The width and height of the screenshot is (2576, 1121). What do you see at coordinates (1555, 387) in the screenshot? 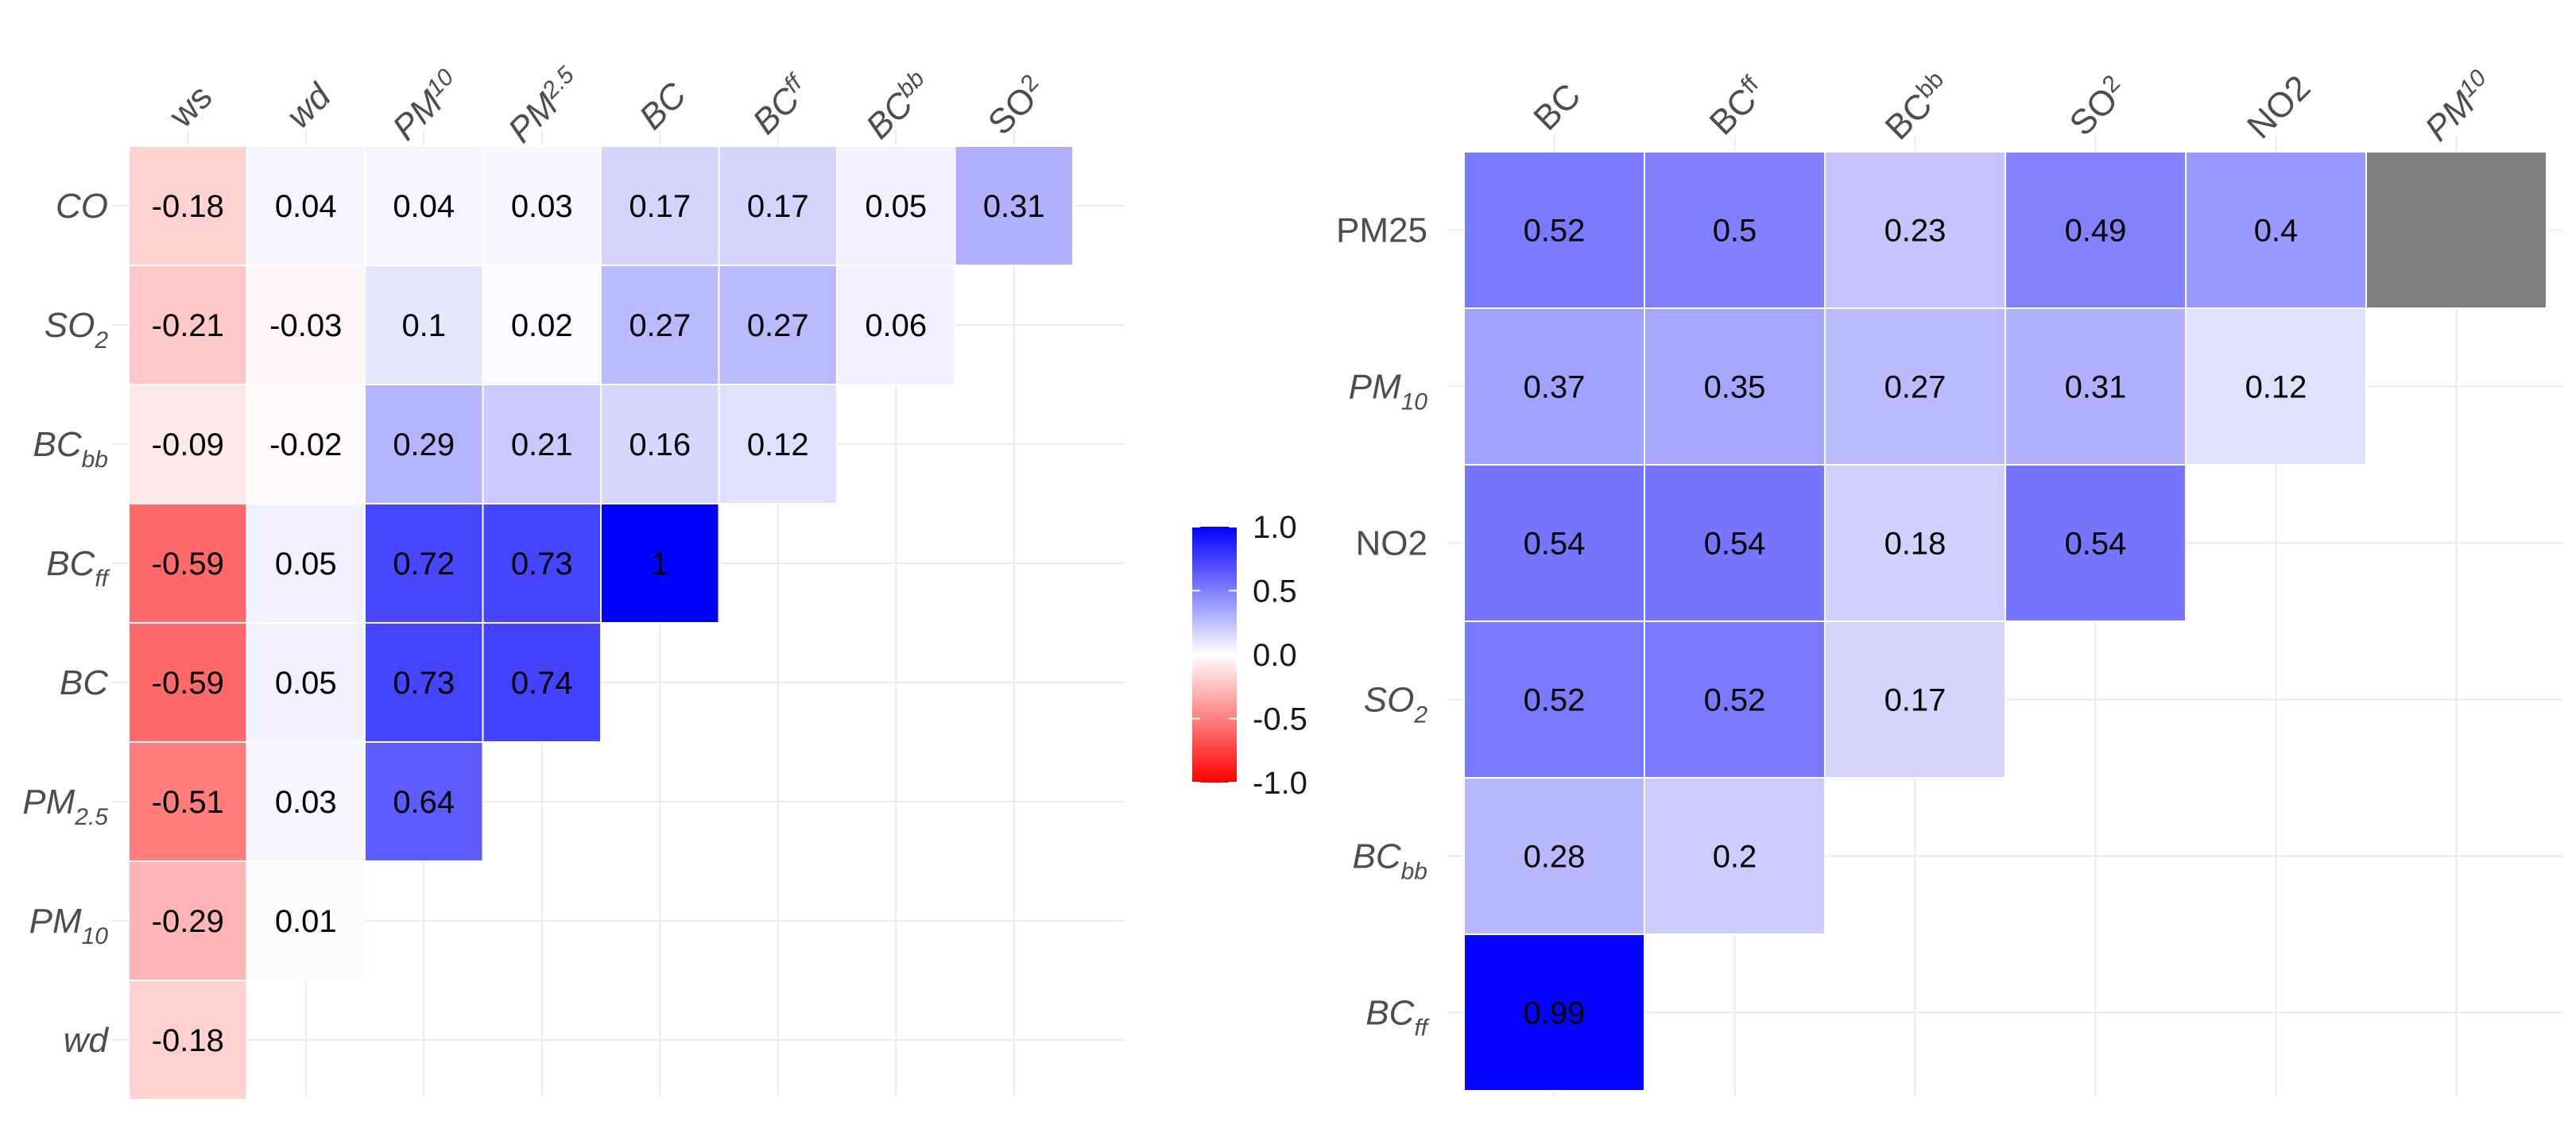
I see `right-cell-value: 0.37` at bounding box center [1555, 387].